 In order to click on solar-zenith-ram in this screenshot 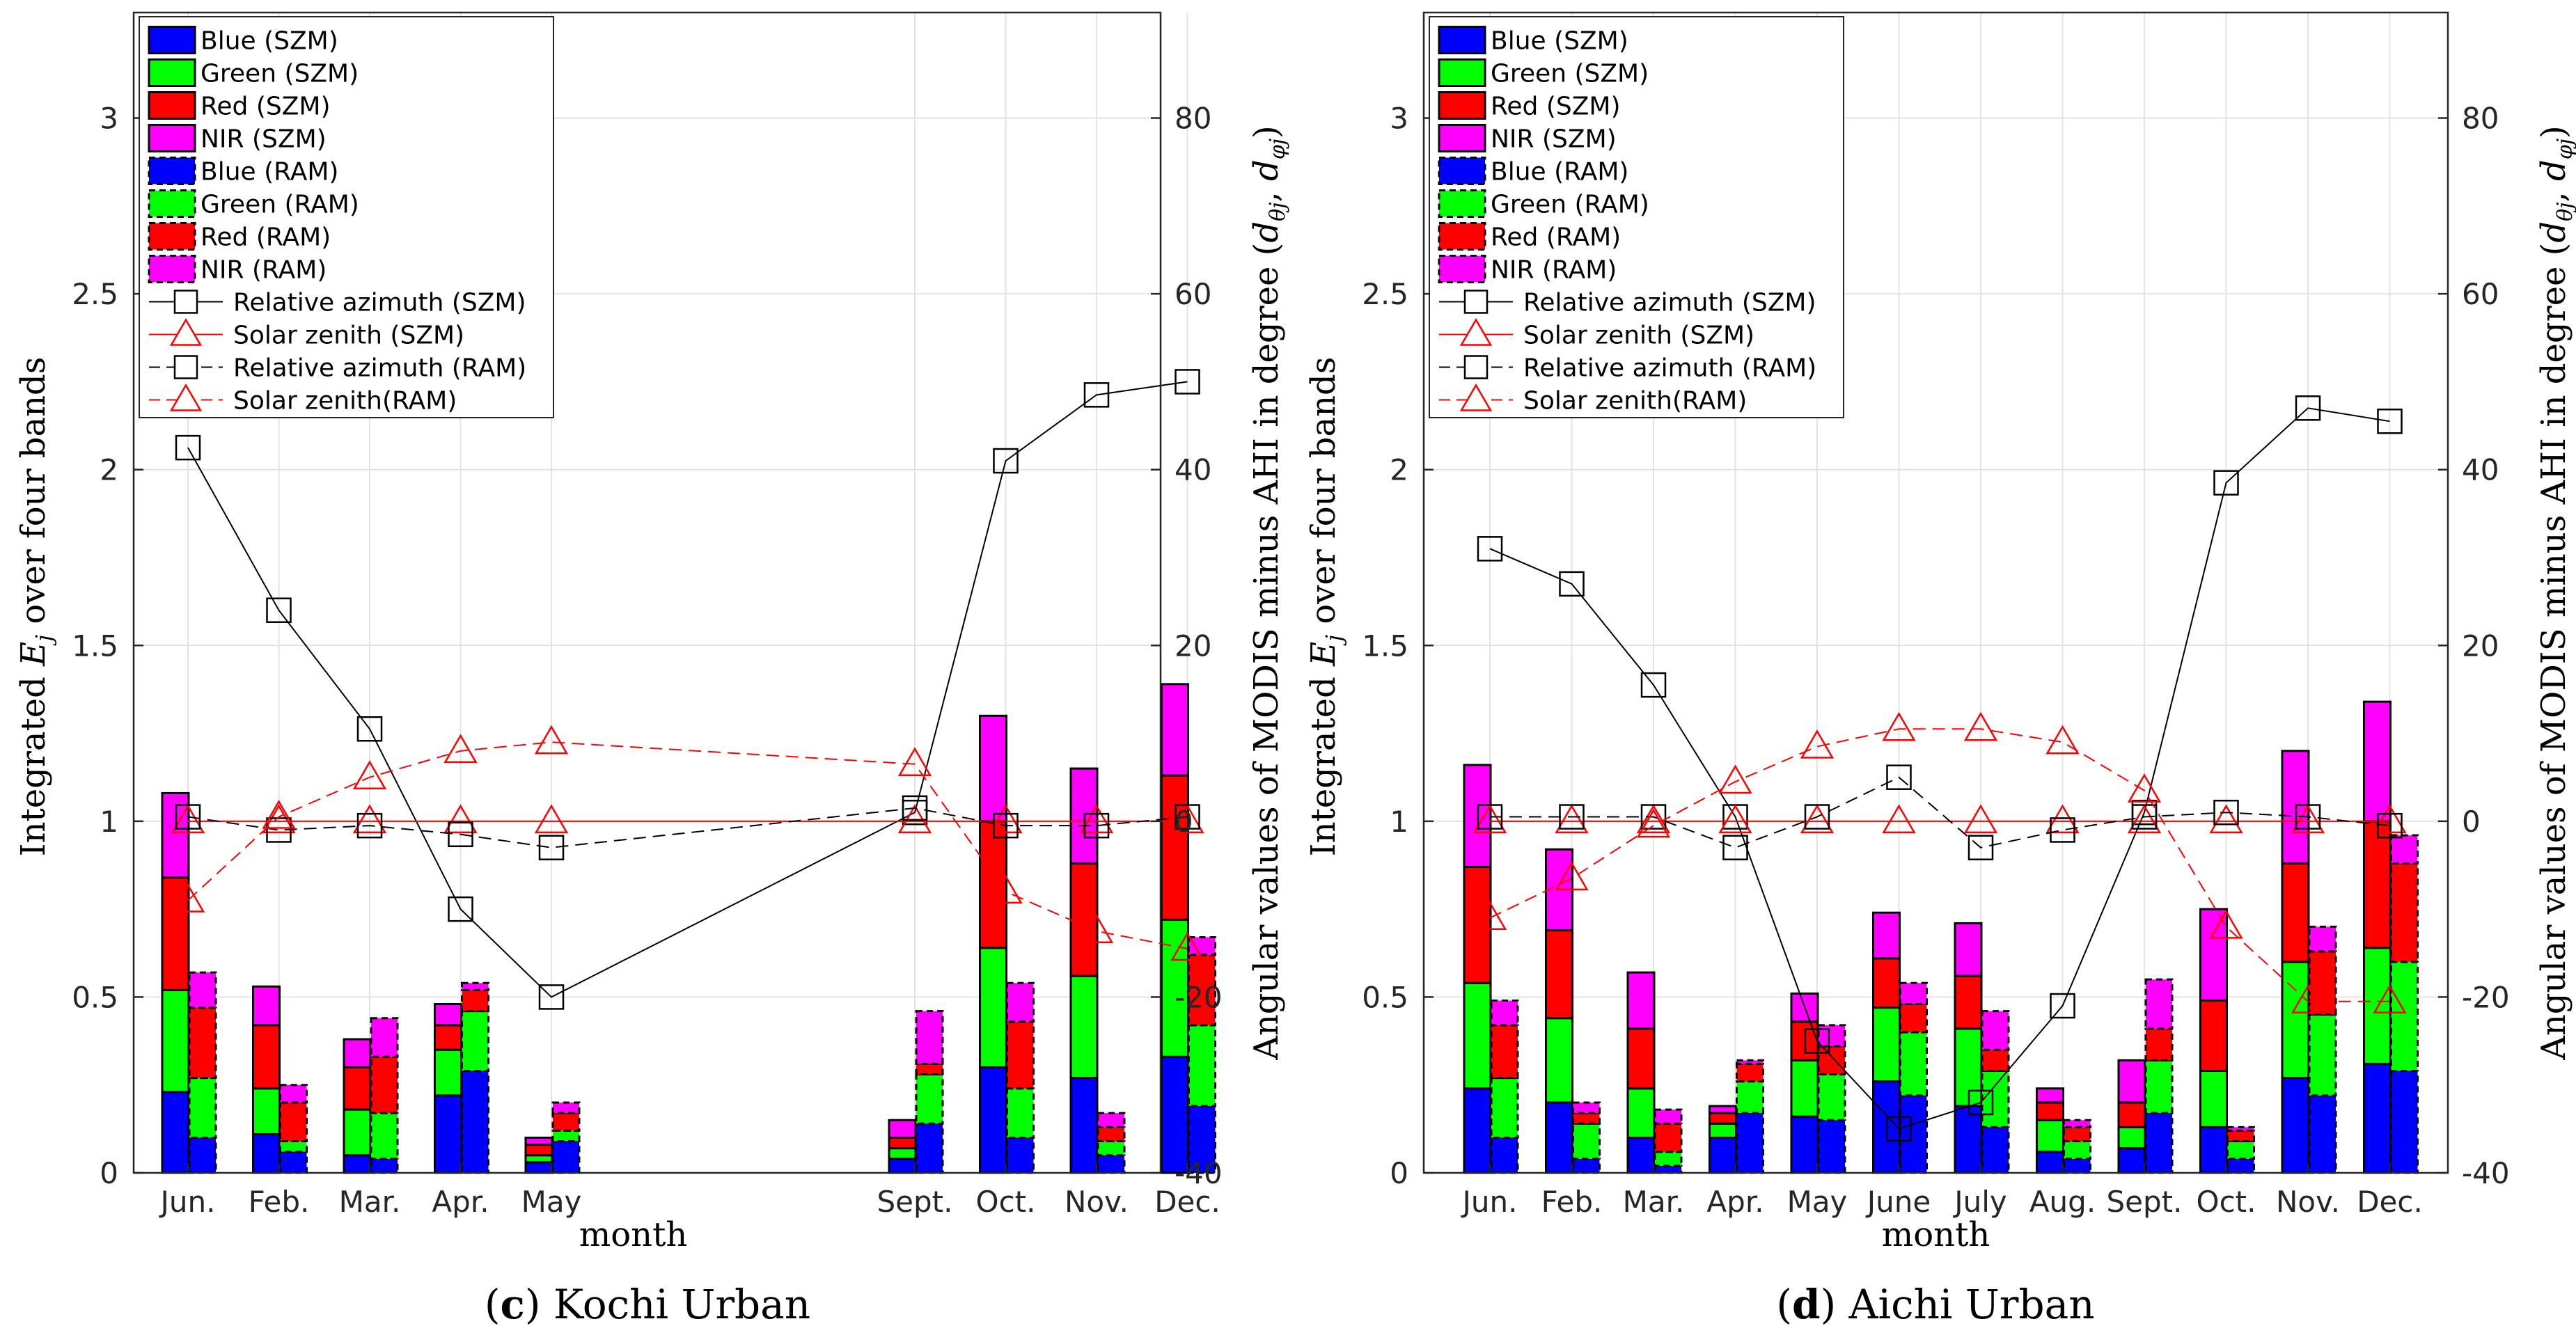, I will do `click(1939, 862)`.